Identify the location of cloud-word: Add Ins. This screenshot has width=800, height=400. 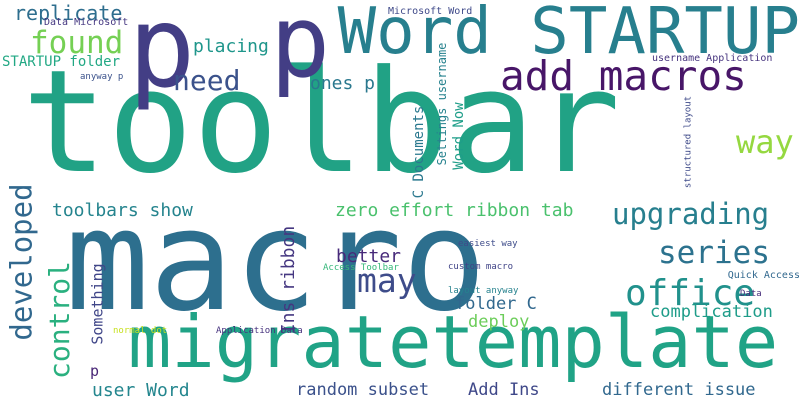
(504, 390).